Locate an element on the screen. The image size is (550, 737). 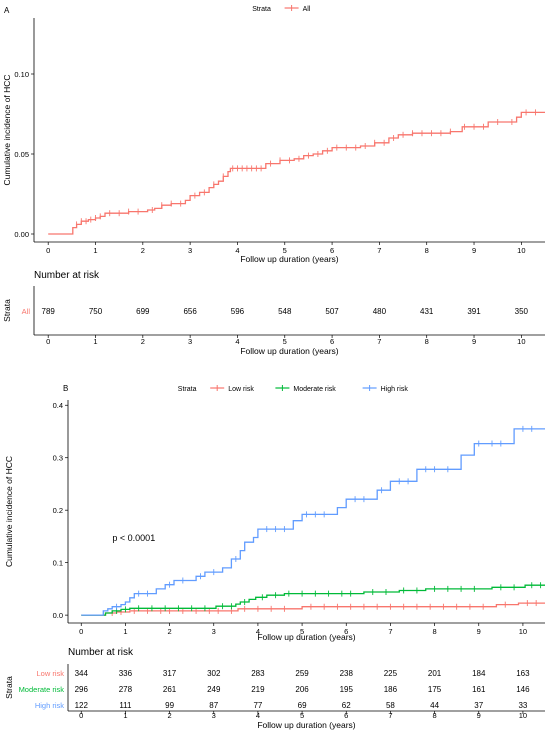
y-tick-label: 0.3 is located at coordinates (58, 458).